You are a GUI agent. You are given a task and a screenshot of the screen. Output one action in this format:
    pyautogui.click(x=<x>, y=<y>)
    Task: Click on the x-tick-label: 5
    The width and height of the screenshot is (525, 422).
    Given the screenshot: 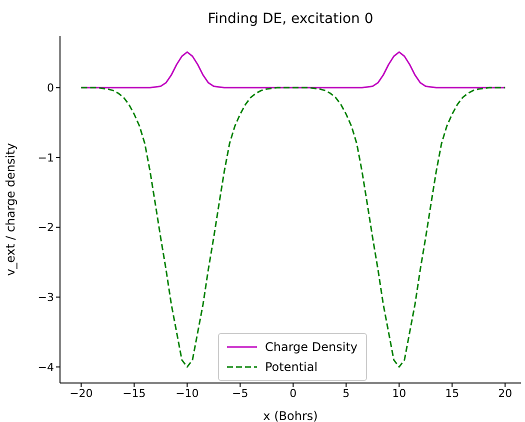 What is the action you would take?
    pyautogui.click(x=346, y=393)
    